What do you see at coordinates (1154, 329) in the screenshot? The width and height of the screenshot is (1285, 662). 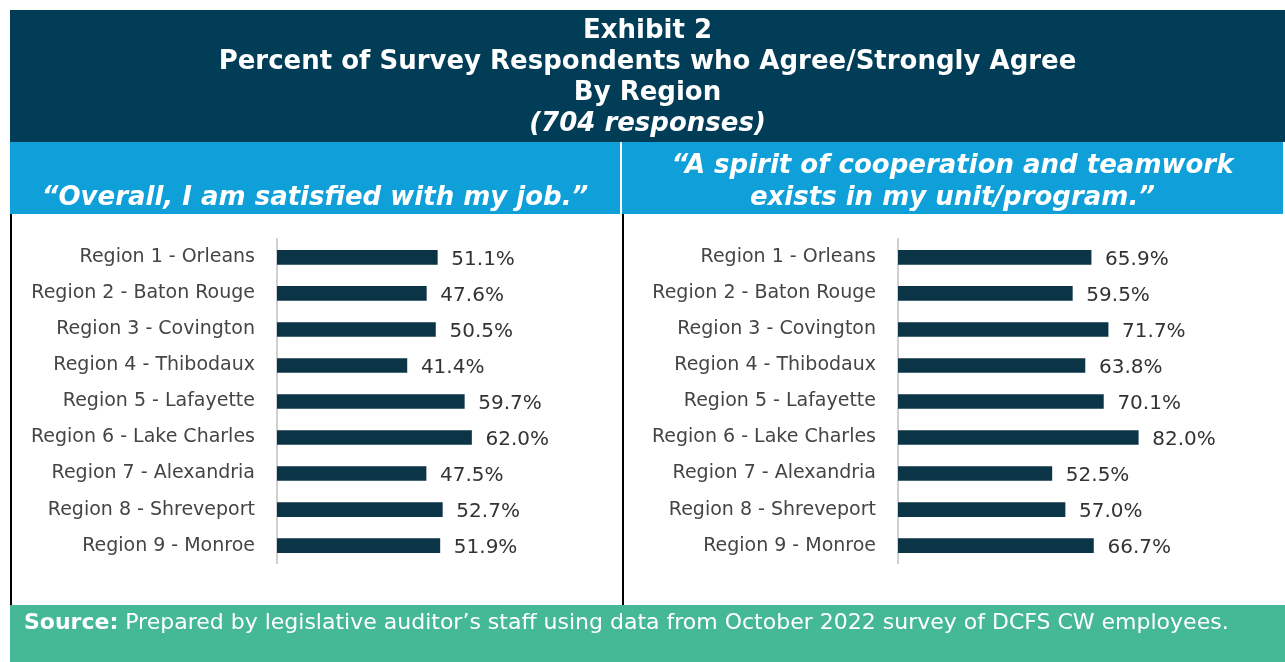 I see `data-label: 71.7%` at bounding box center [1154, 329].